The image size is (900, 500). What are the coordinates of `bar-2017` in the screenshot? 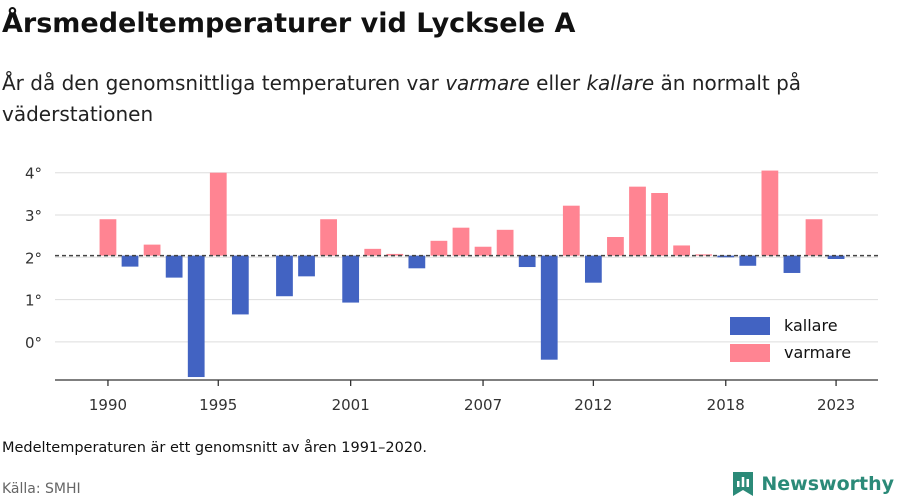 It's located at (704, 255).